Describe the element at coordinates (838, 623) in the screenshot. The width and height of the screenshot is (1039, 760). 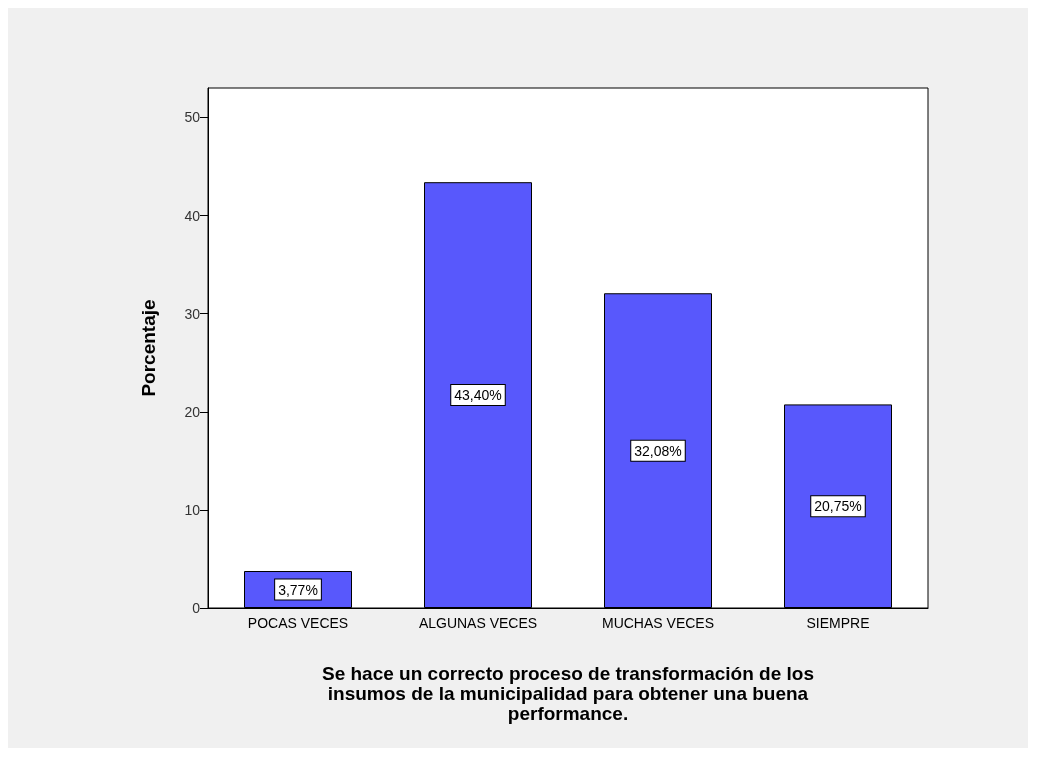
I see `x-tick-label: SIEMPRE` at that location.